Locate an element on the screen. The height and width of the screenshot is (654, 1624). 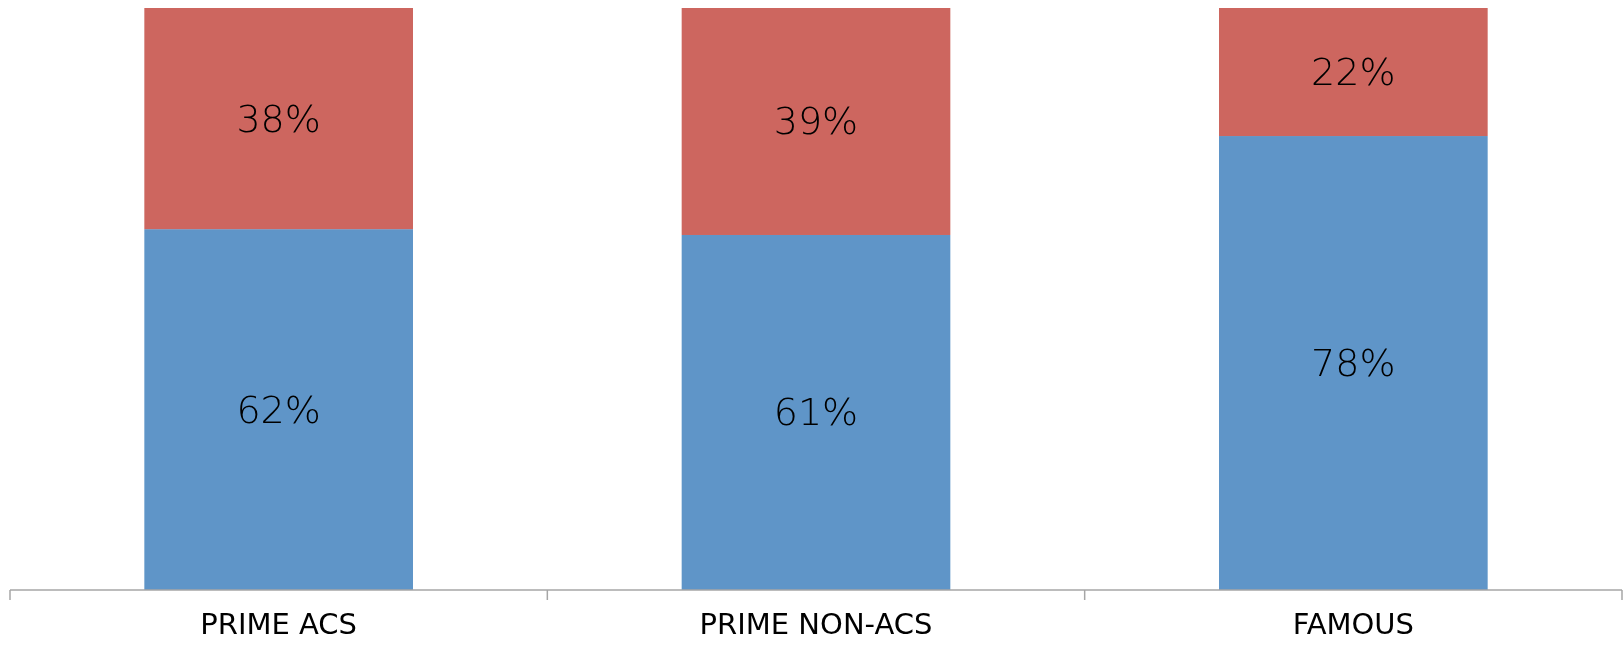
data-label: 38% is located at coordinates (278, 118).